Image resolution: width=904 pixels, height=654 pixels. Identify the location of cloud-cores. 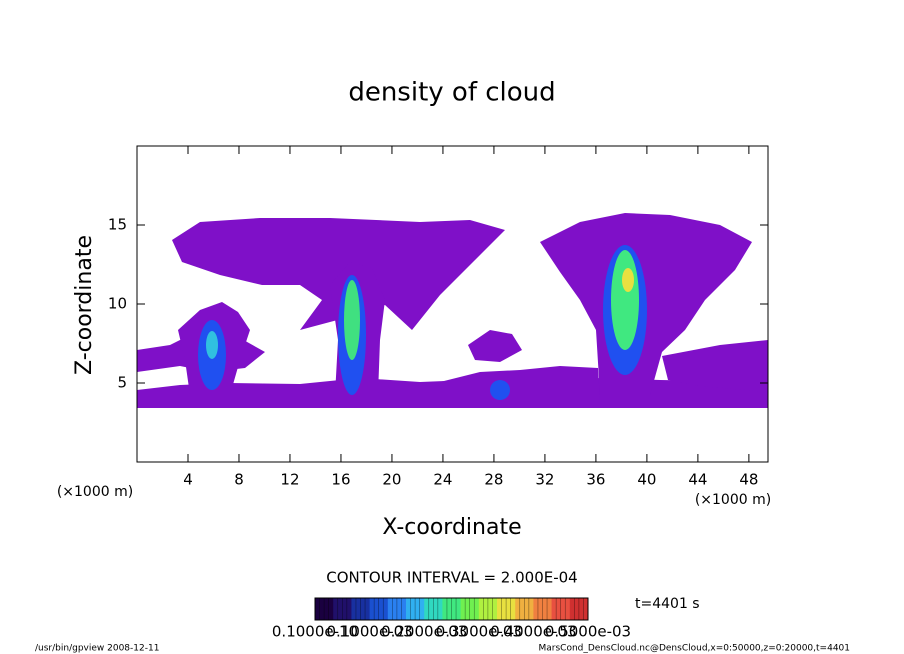
(422, 322).